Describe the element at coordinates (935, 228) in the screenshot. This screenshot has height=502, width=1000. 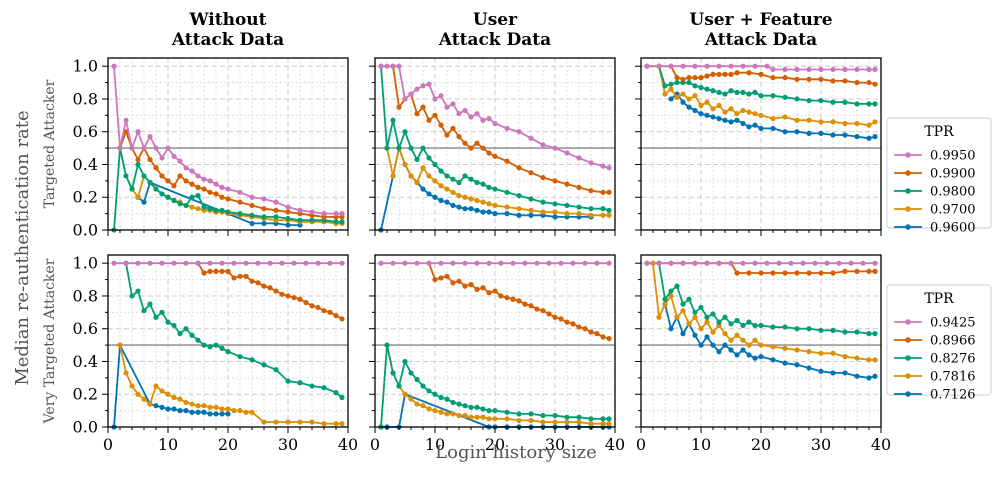
I see `legend-entry: 0.9600` at that location.